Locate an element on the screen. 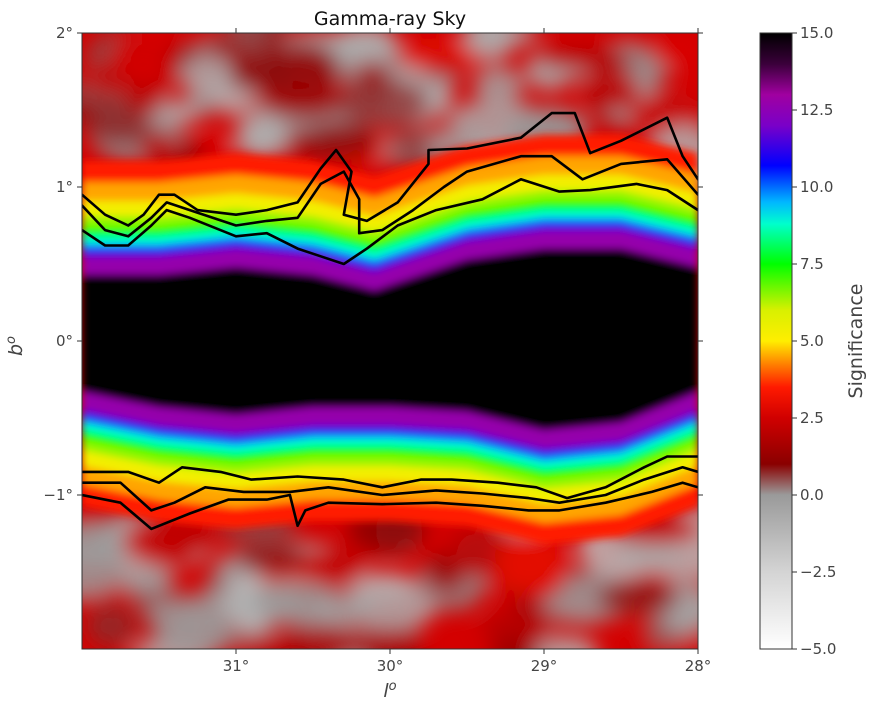 Image resolution: width=875 pixels, height=715 pixels. colorbar-ticks: 15.0 12.5 10.0 7.5 5.0 2.5 0.0 −2.5 −5.0 is located at coordinates (814, 341).